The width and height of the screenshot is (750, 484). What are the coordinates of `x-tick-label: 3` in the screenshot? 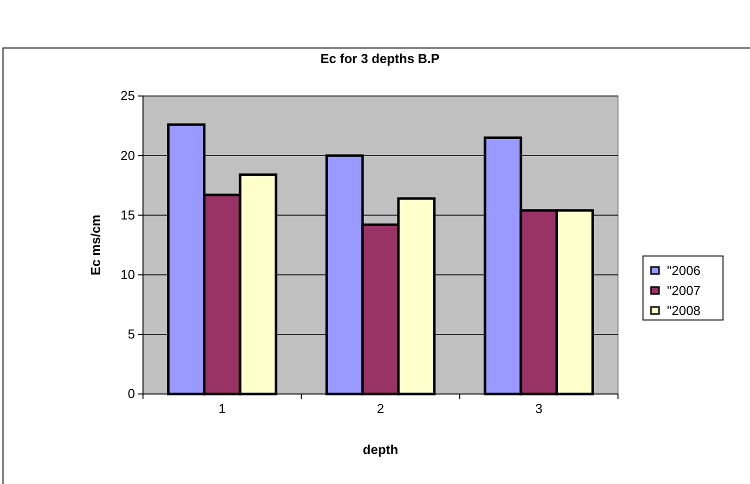 It's located at (538, 408).